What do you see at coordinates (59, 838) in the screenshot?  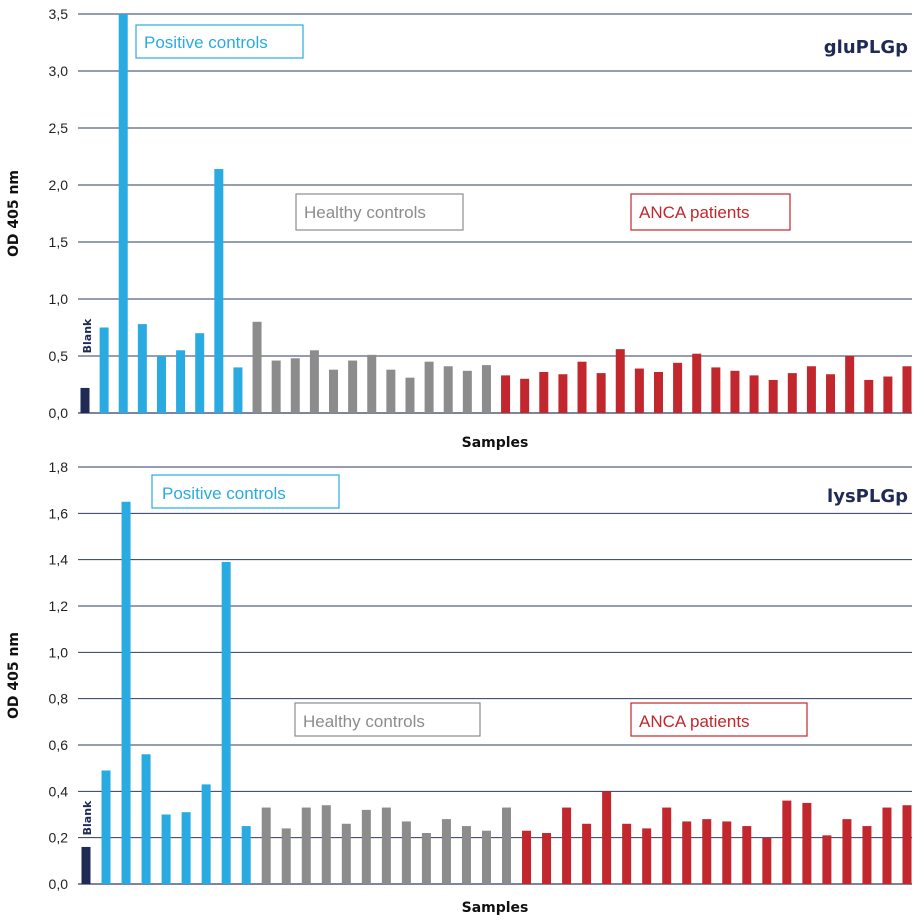 I see `y-tick-label: 0,2` at bounding box center [59, 838].